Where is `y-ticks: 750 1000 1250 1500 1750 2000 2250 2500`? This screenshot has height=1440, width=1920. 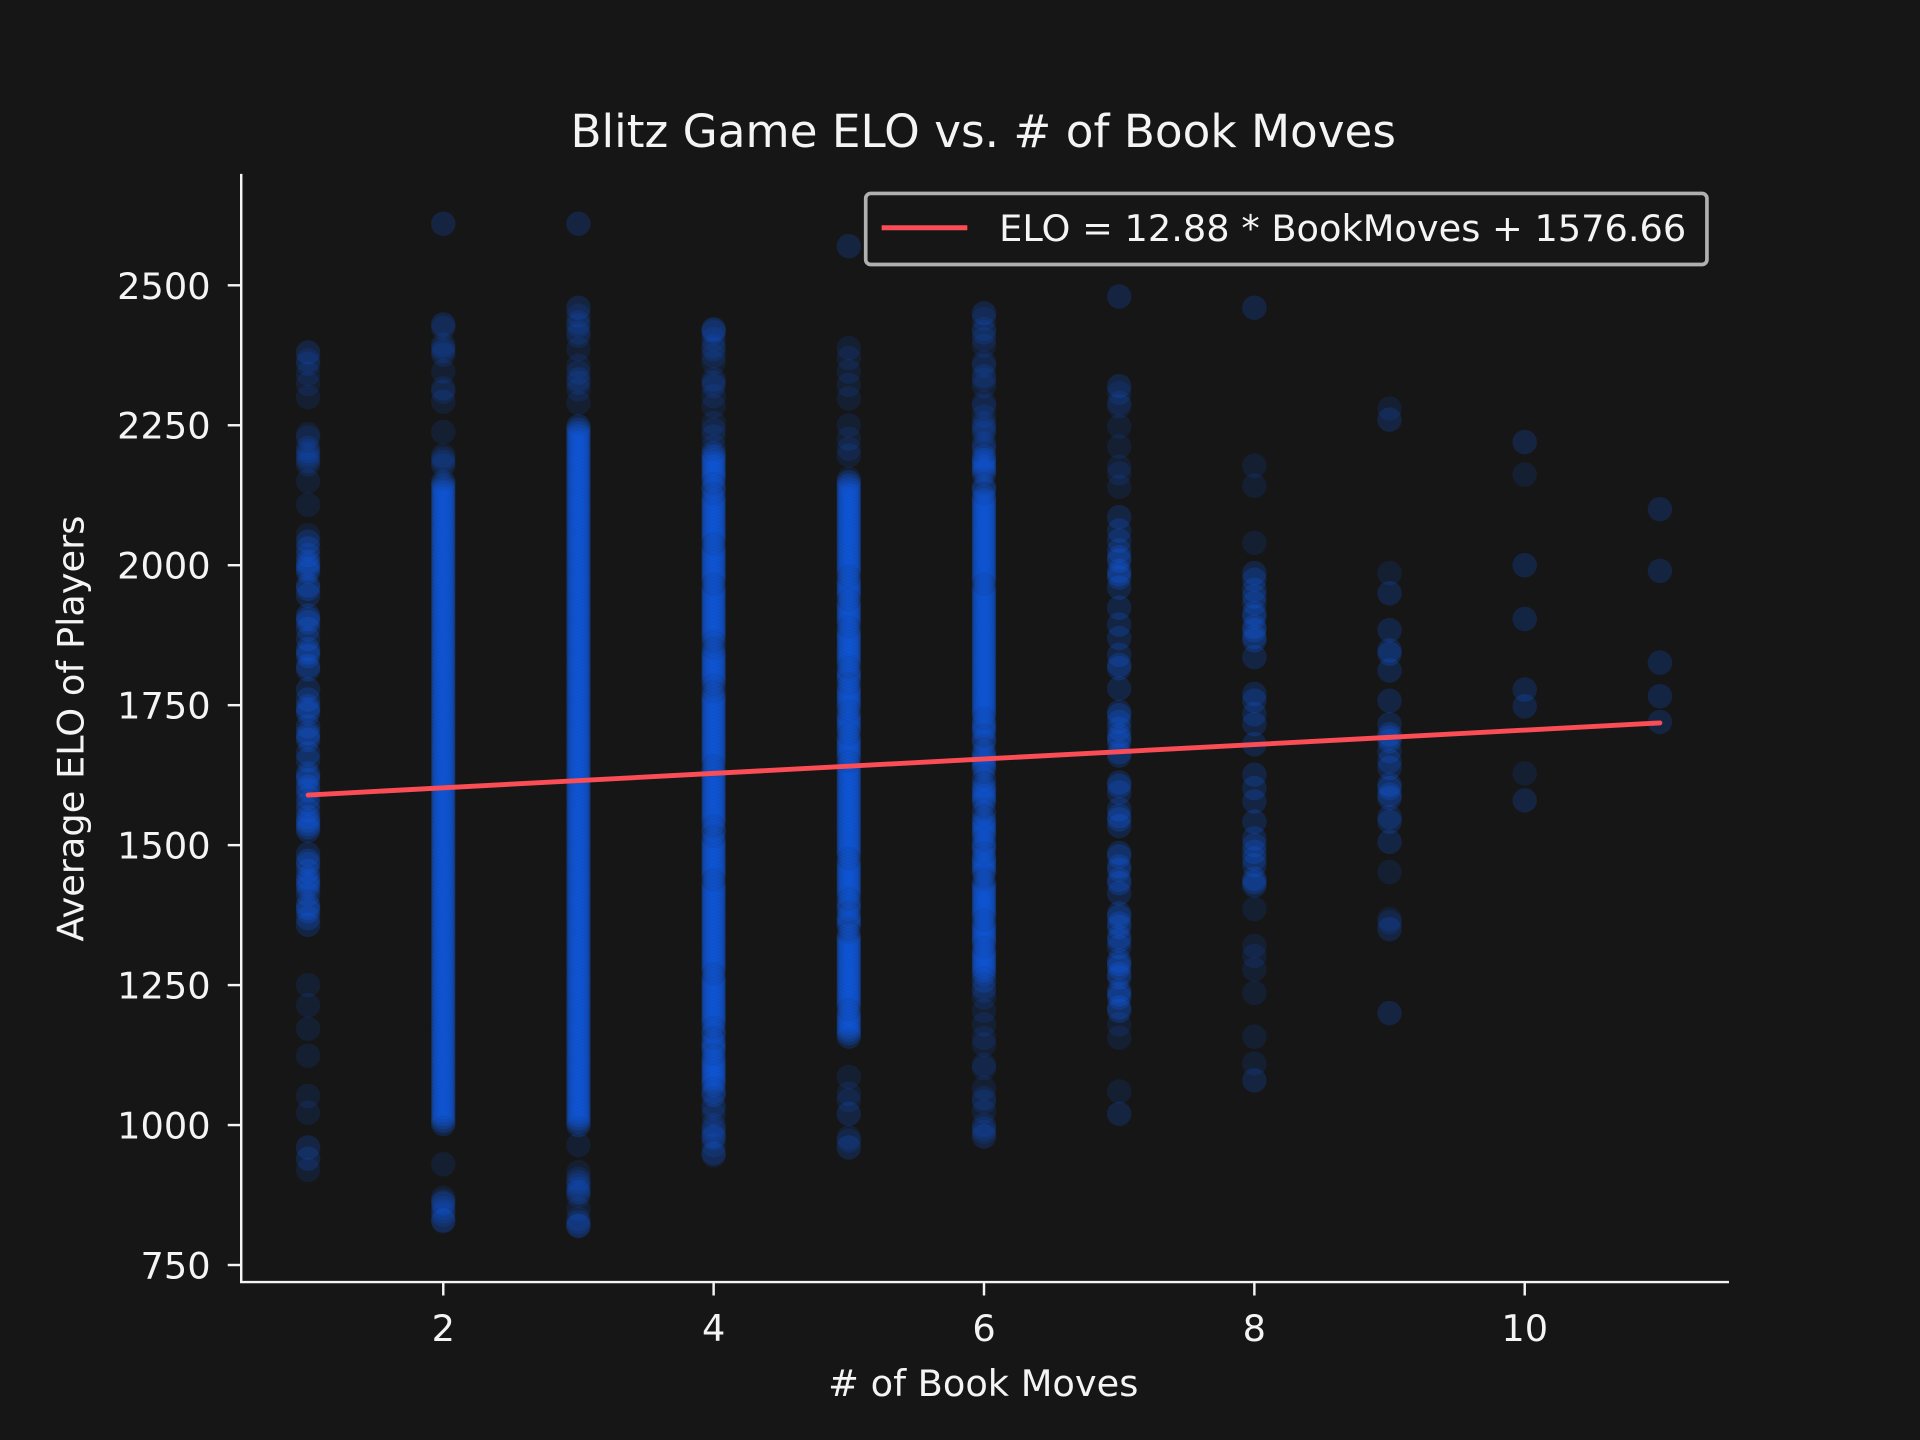 y-ticks: 750 1000 1250 1500 1750 2000 2250 2500 is located at coordinates (179, 776).